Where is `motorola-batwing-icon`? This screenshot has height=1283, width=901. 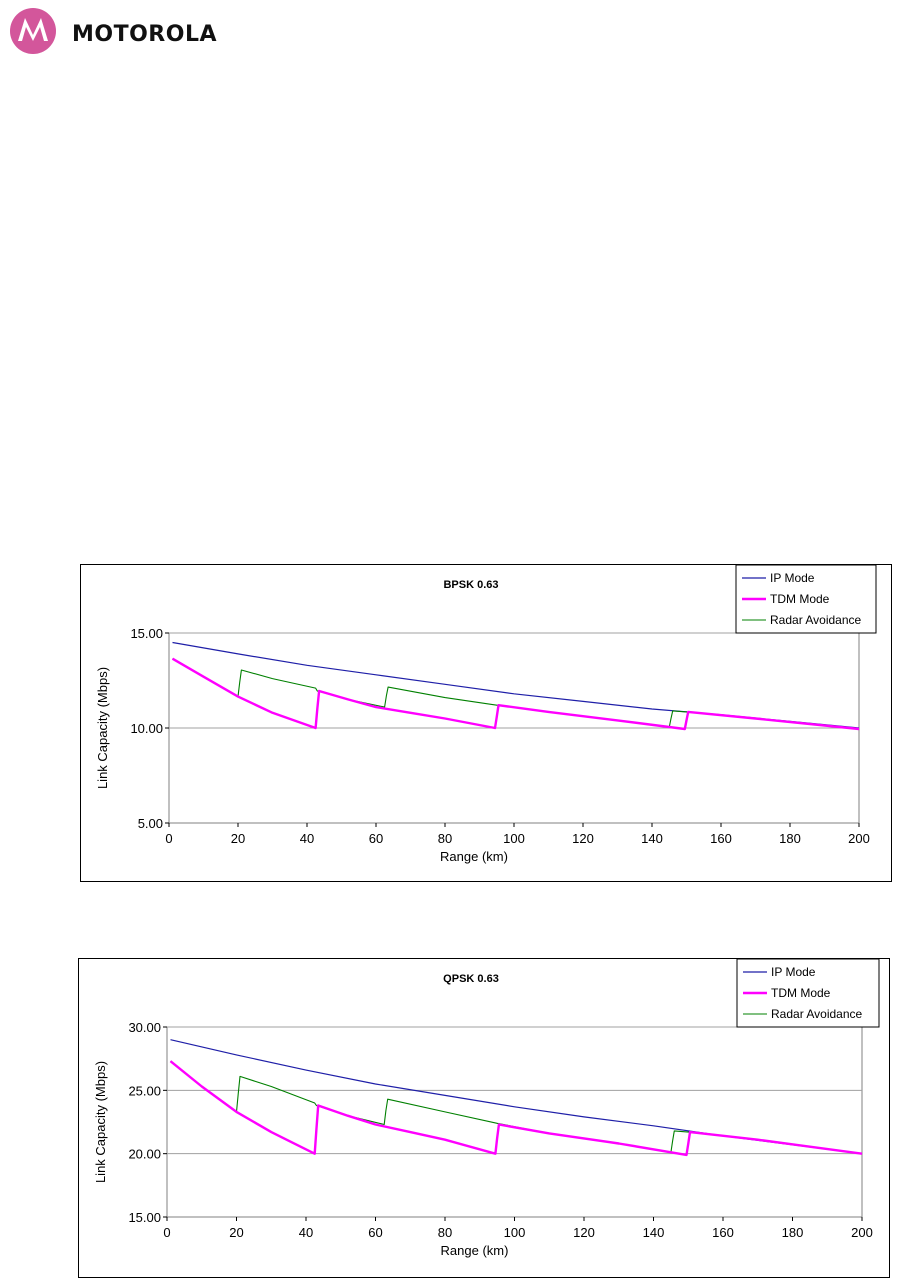
motorola-batwing-icon is located at coordinates (33, 31).